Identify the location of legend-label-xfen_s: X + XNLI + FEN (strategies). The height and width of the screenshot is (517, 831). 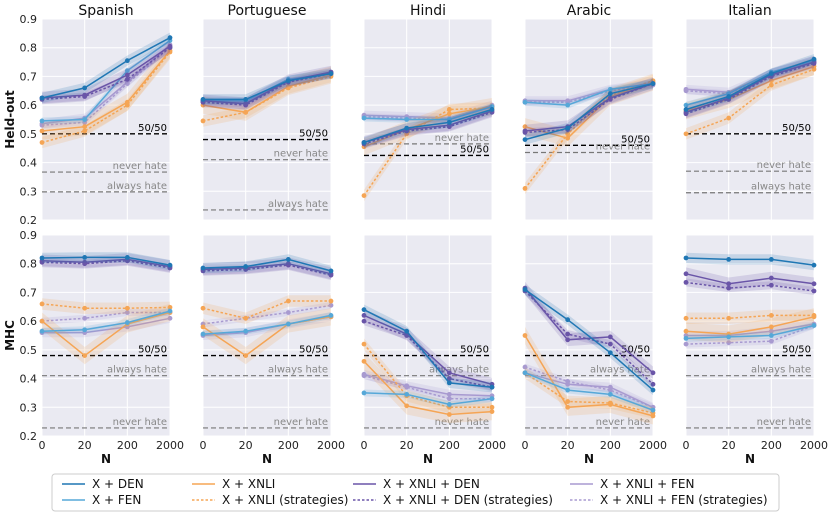
(684, 500).